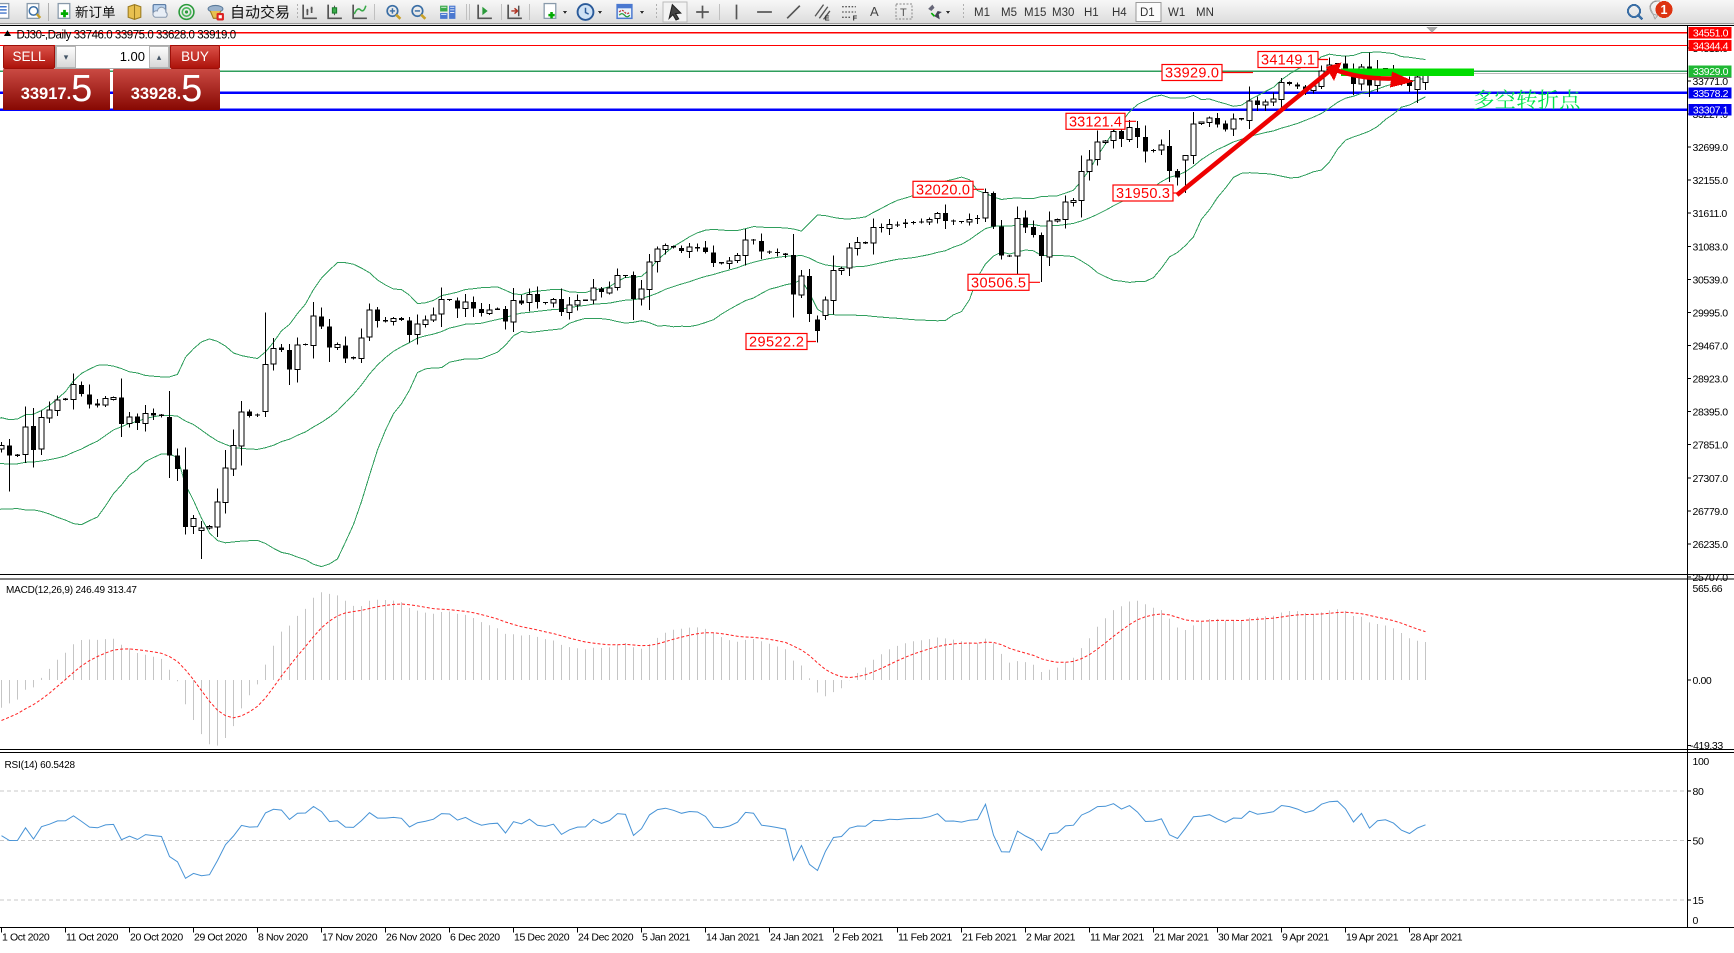 The width and height of the screenshot is (1734, 953). What do you see at coordinates (156, 938) in the screenshot?
I see `svg-text: 20 Oct 2020` at bounding box center [156, 938].